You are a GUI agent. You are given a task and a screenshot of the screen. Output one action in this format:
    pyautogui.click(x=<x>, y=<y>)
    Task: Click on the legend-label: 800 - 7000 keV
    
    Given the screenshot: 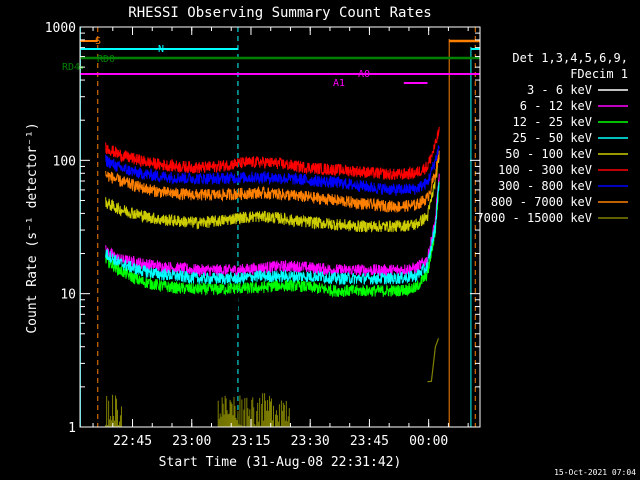 What is the action you would take?
    pyautogui.click(x=541, y=202)
    